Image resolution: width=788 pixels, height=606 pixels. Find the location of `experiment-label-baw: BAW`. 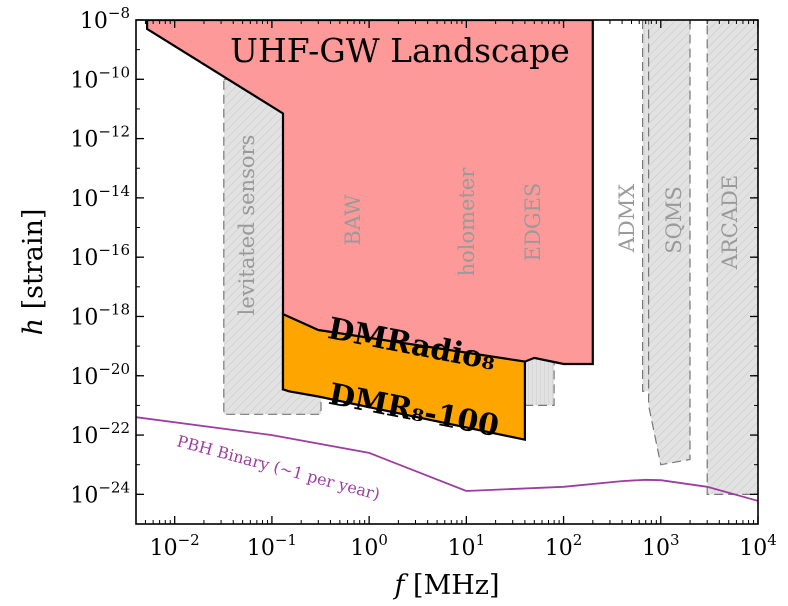

experiment-label-baw: BAW is located at coordinates (353, 220).